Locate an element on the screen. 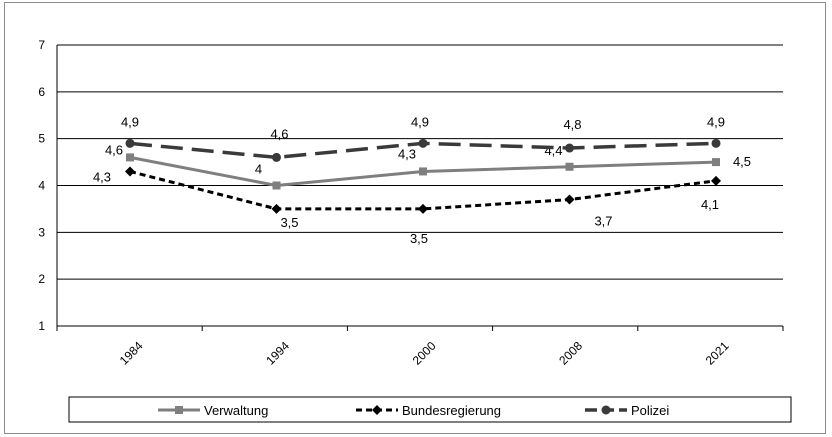 The height and width of the screenshot is (437, 832). legend-label-bundesregierung: Bundesregierung is located at coordinates (451, 410).